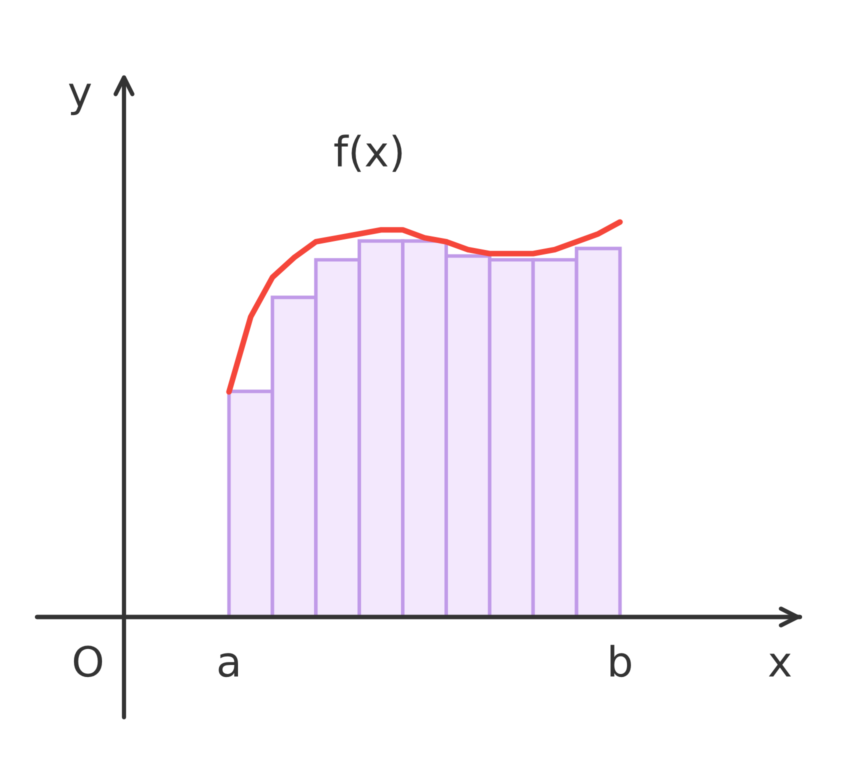  I want to click on text: b, so click(620, 661).